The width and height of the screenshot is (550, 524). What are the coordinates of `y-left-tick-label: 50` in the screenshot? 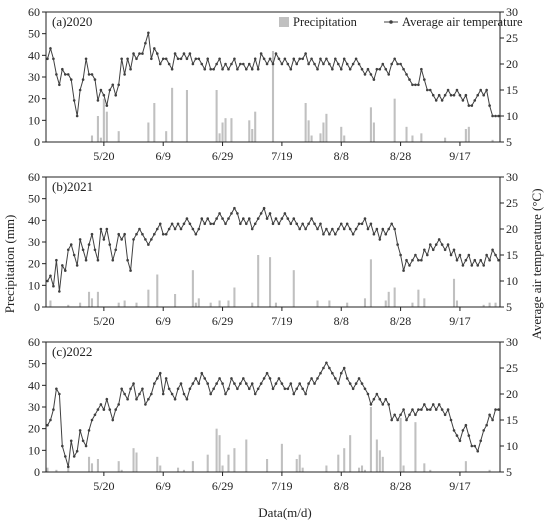 It's located at (34, 199).